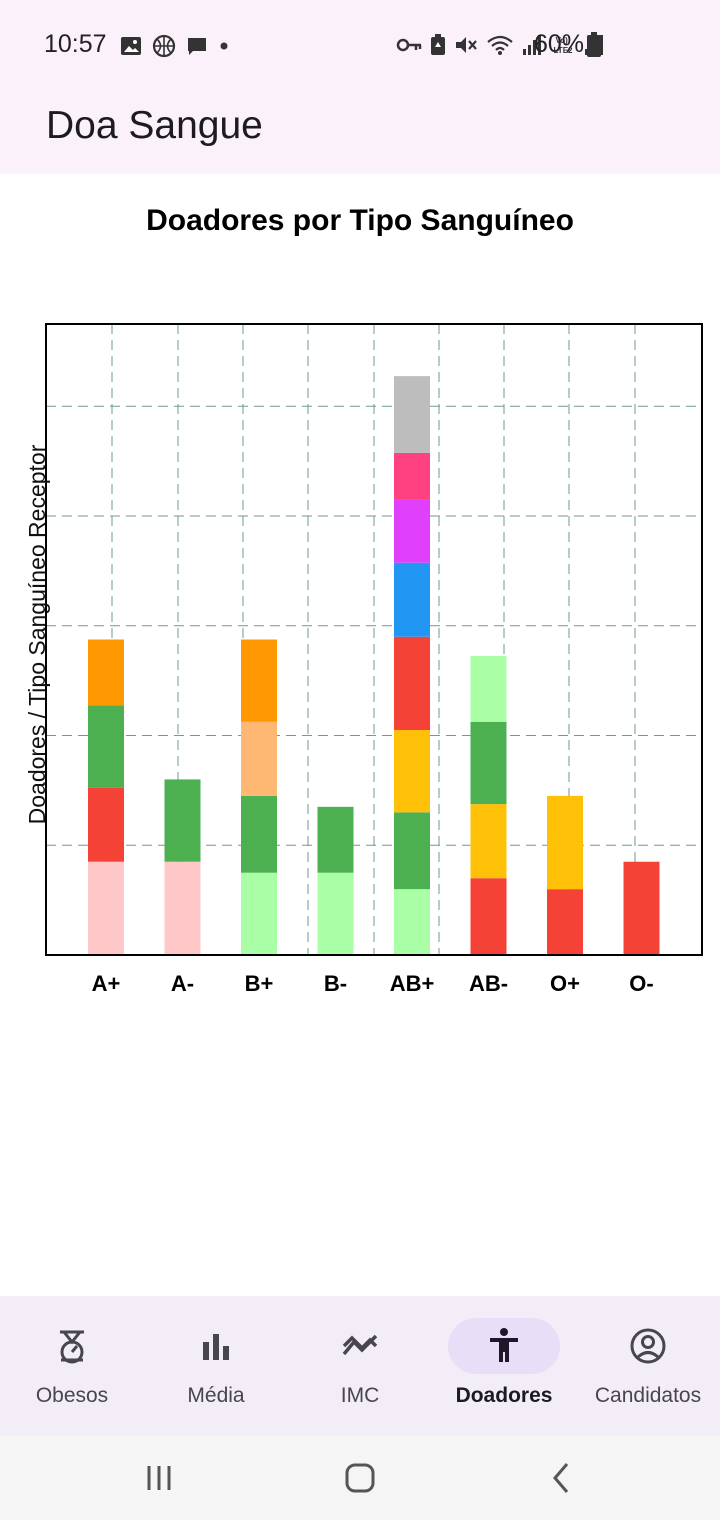  I want to click on status-system-icons: Vo)) LTE2, so click(500, 45).